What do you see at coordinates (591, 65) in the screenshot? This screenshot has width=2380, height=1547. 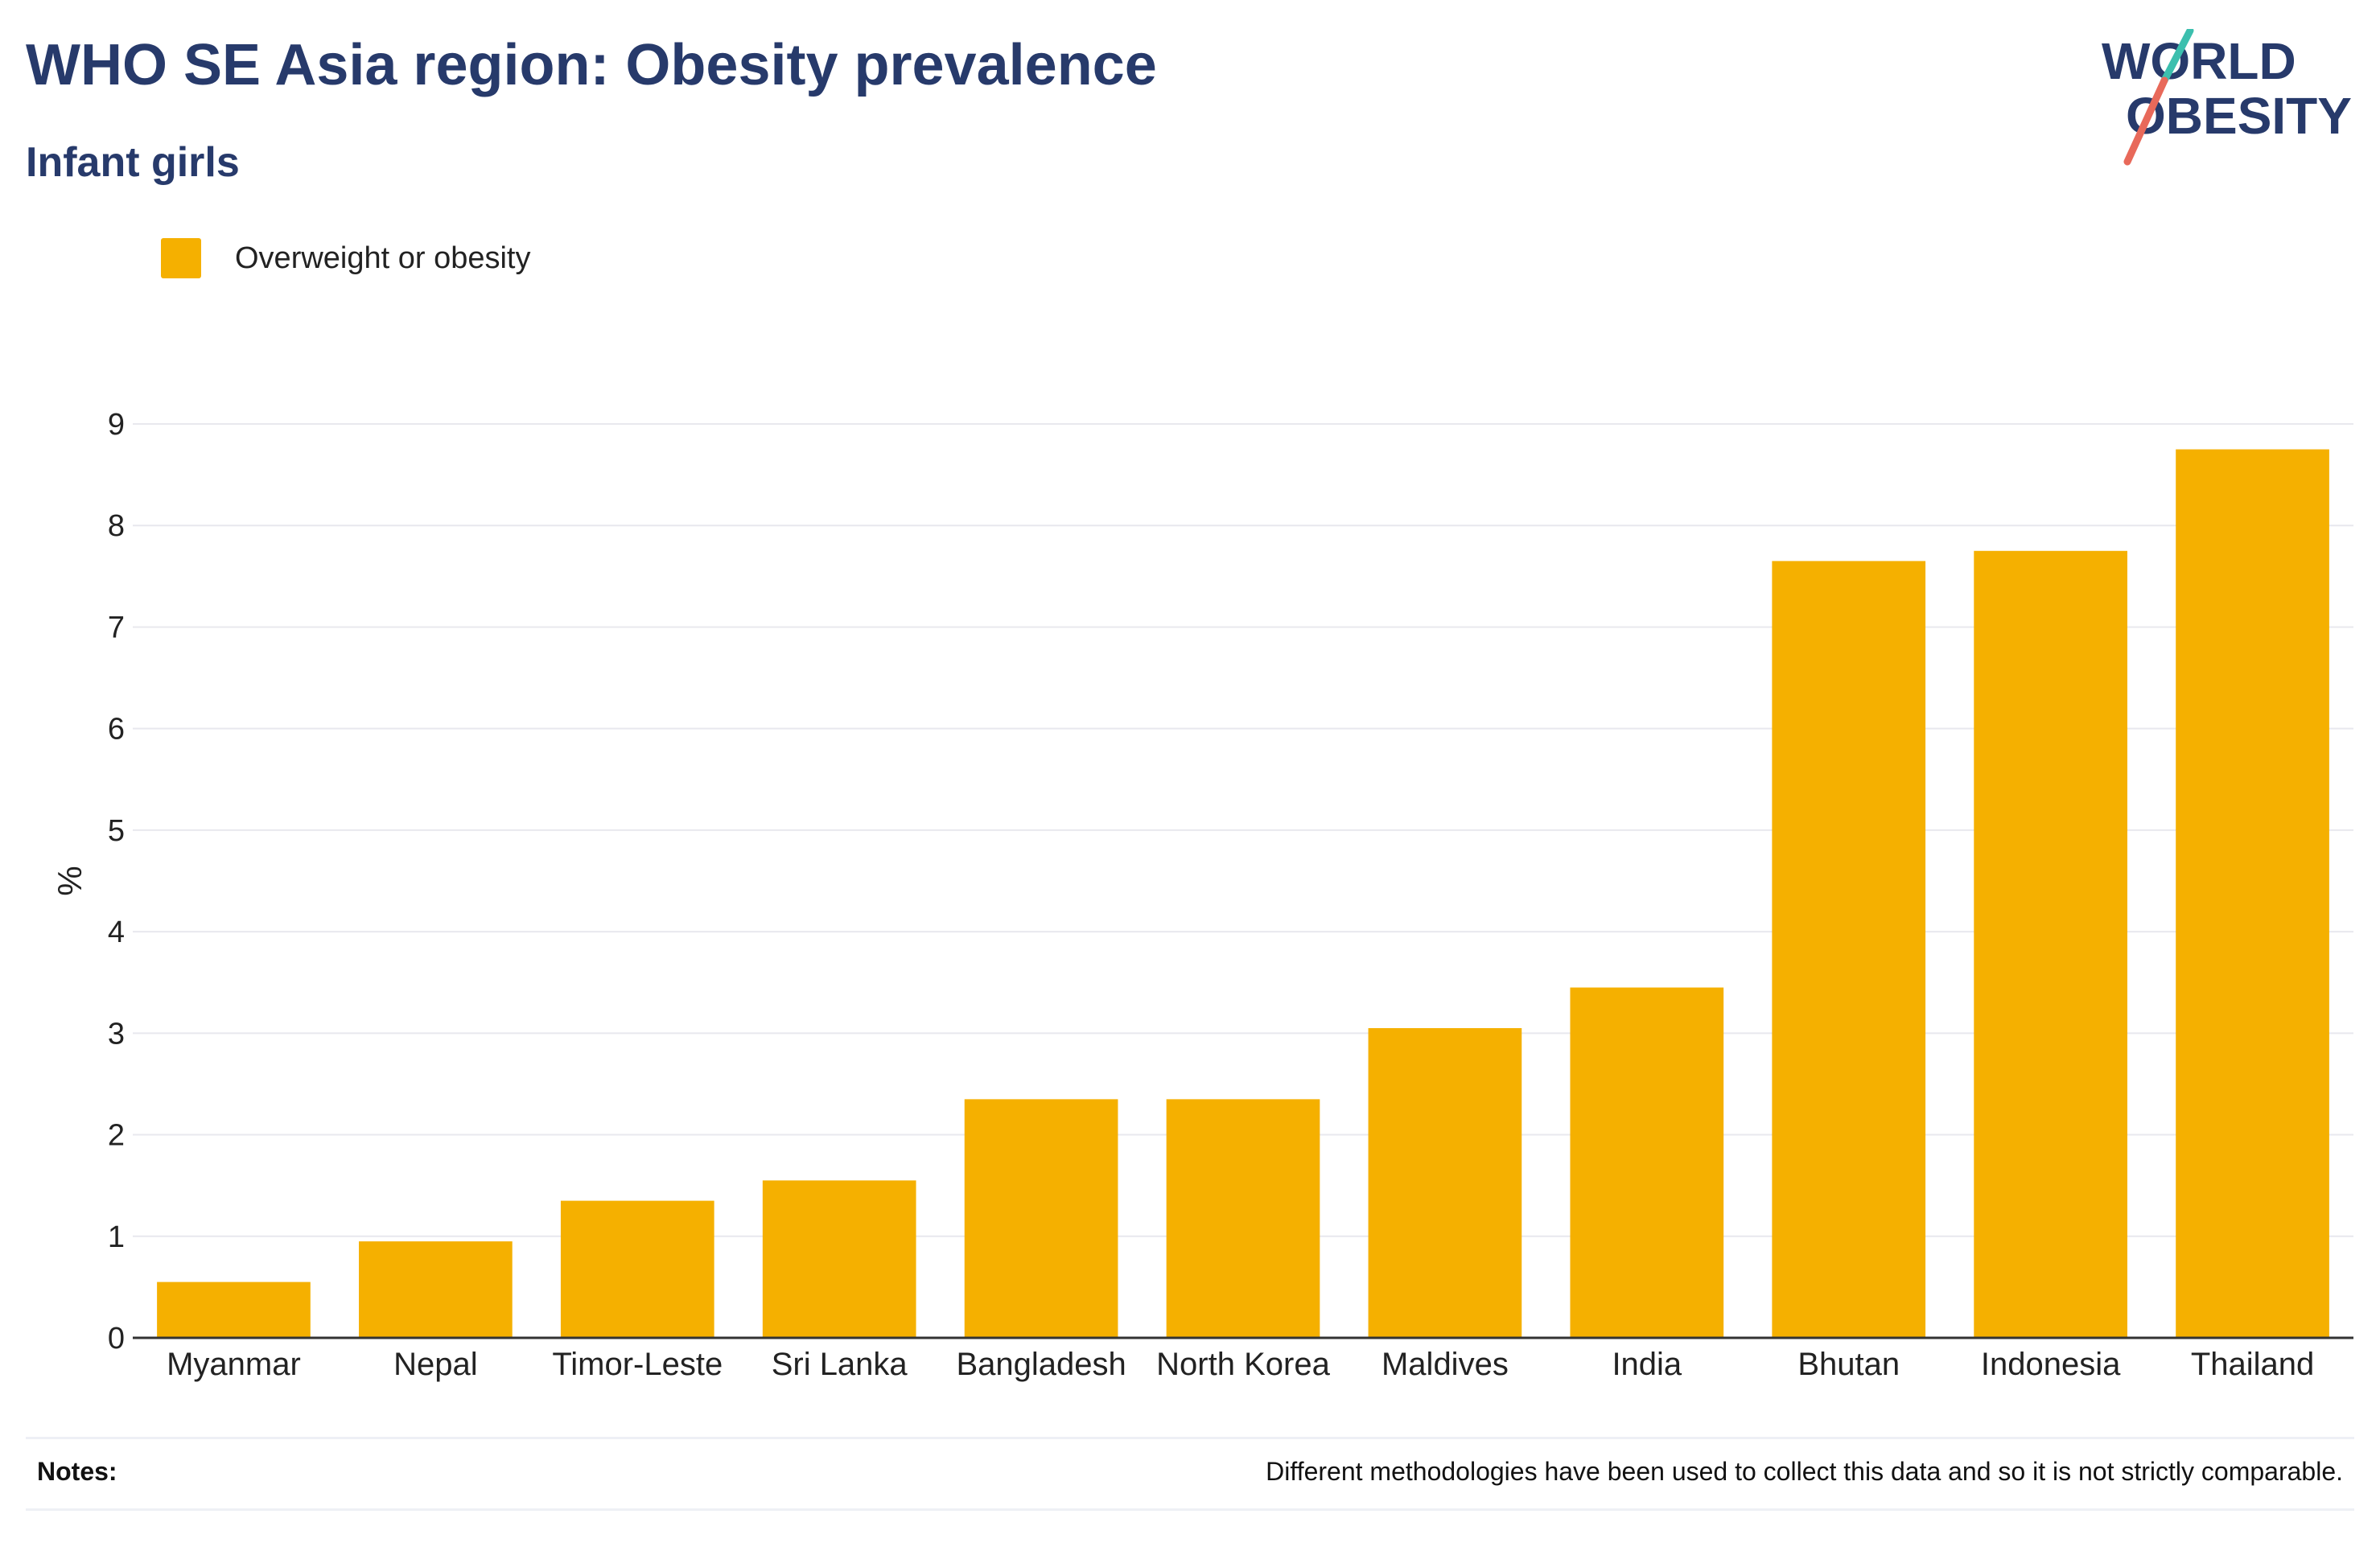 I see `chart-title: WHO SE Asia region: Obesity prevalence` at bounding box center [591, 65].